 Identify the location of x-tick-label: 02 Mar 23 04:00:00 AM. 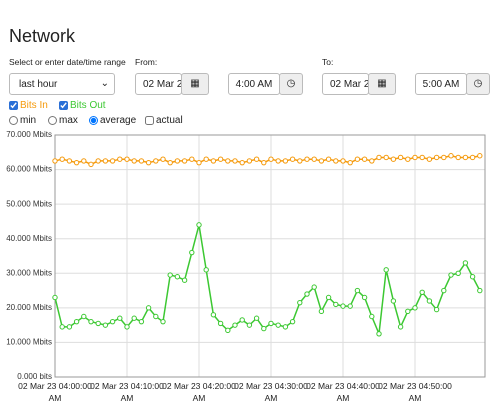
(55, 392).